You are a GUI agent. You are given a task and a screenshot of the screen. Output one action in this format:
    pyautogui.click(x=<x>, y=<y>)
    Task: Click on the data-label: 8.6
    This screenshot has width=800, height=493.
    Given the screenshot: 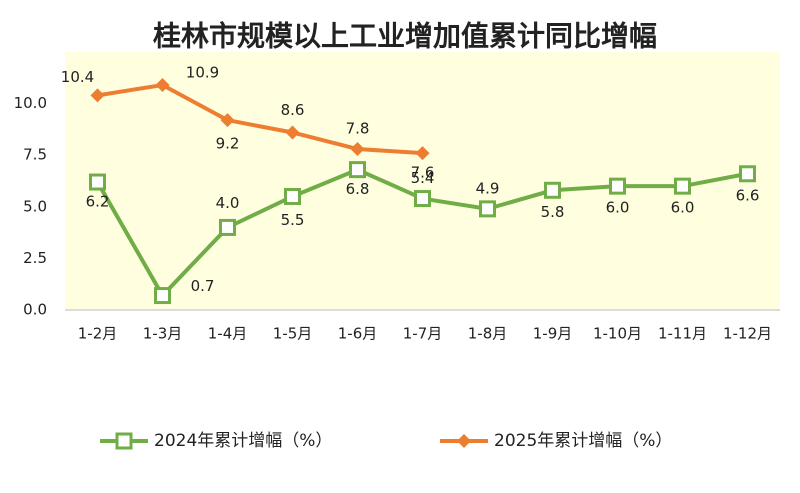 What is the action you would take?
    pyautogui.click(x=293, y=110)
    